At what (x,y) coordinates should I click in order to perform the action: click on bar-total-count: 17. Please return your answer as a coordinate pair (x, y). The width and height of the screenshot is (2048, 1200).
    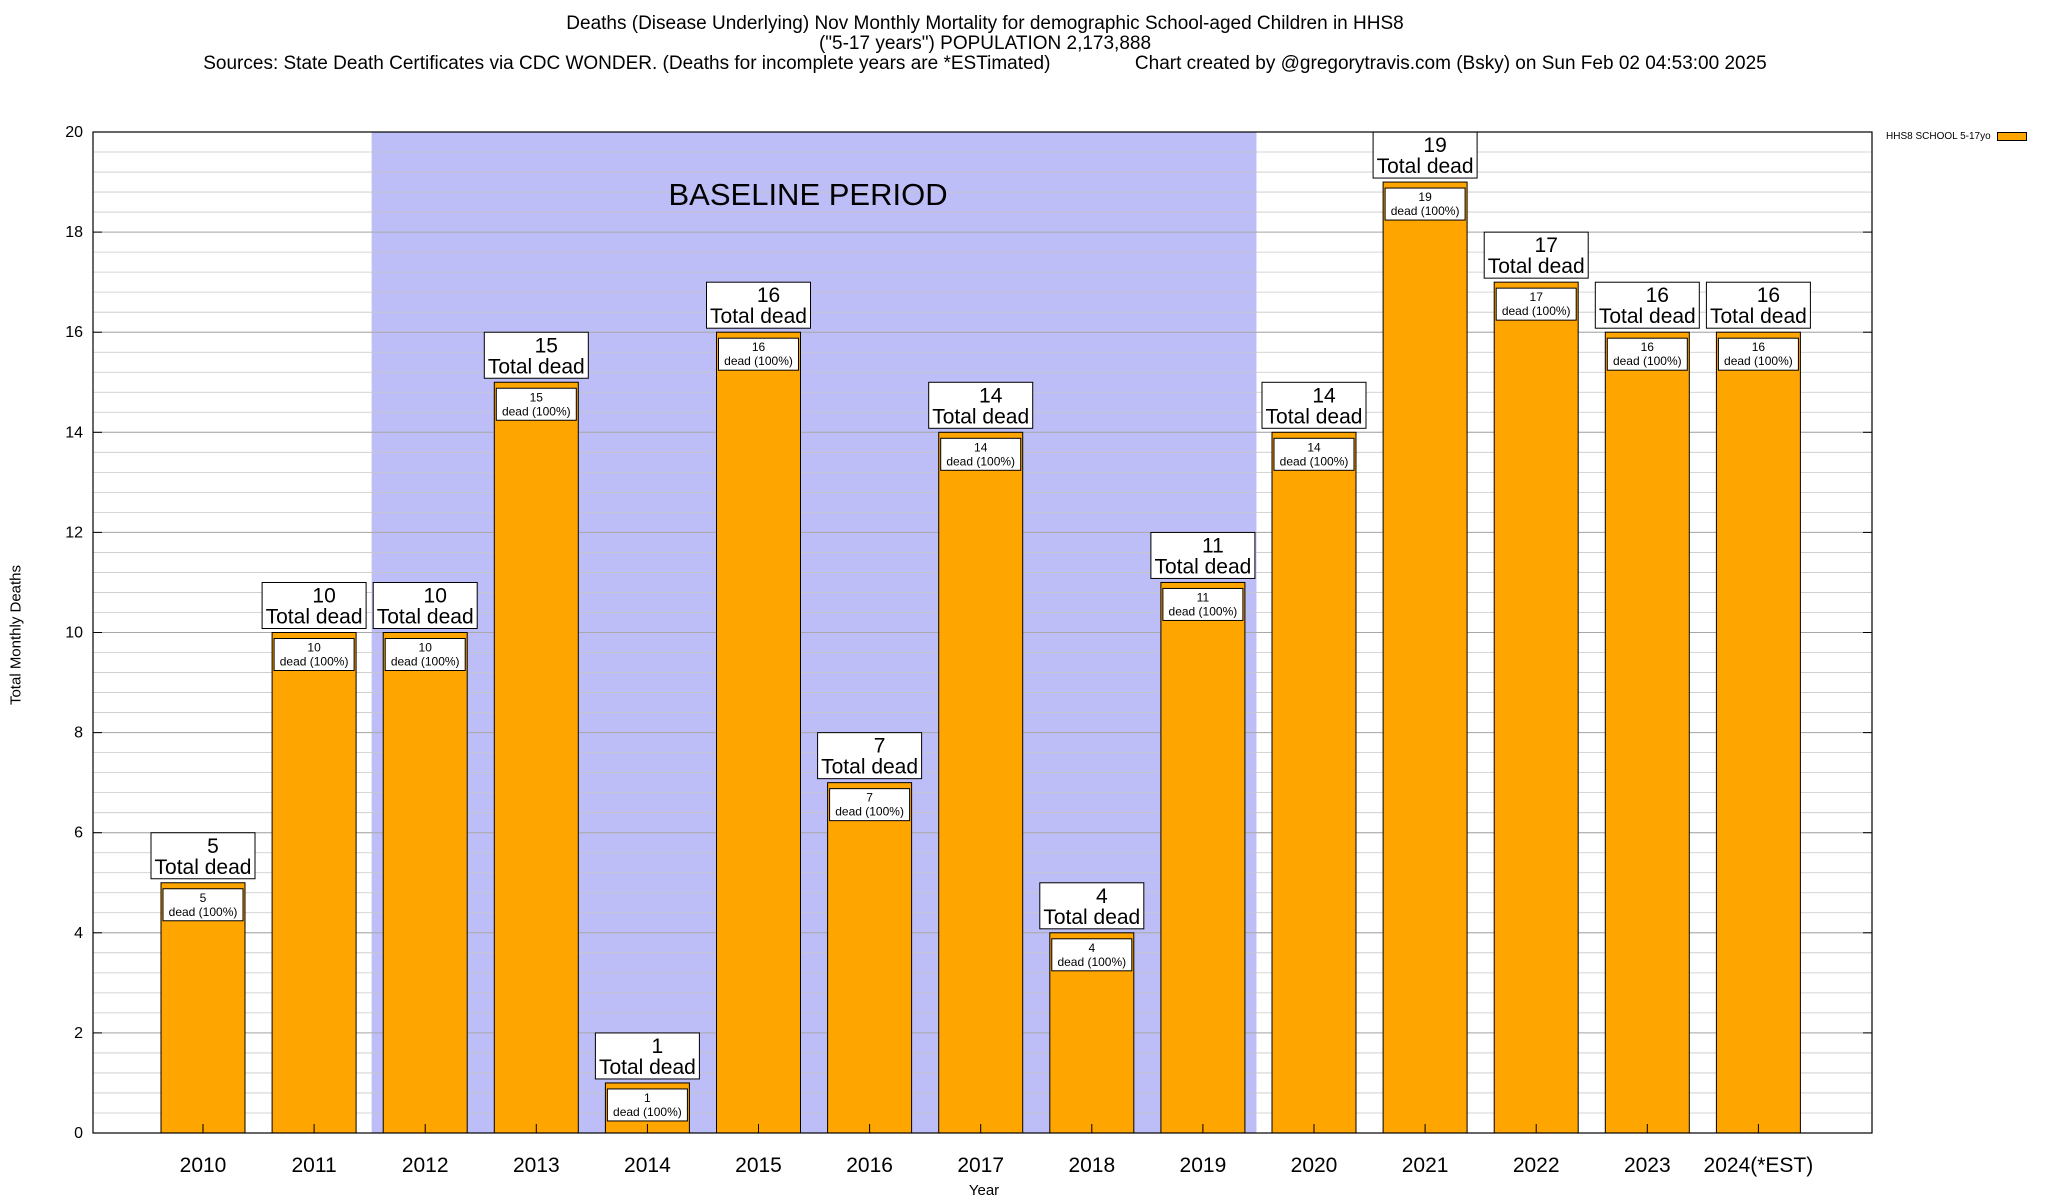
    Looking at the image, I should click on (1546, 245).